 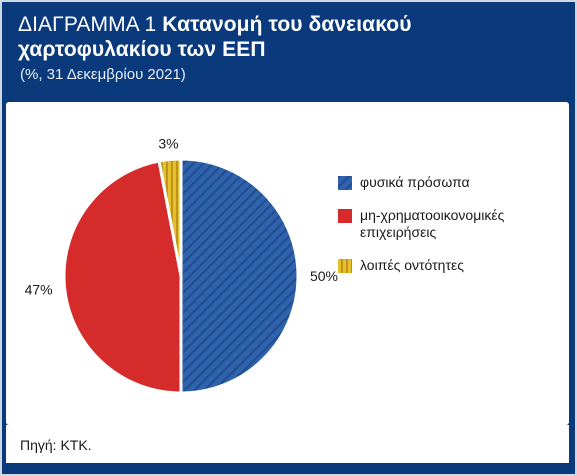 I want to click on chart-title-label: ΔΙΑΓΡΑΜΜΑ 1, so click(x=87, y=24).